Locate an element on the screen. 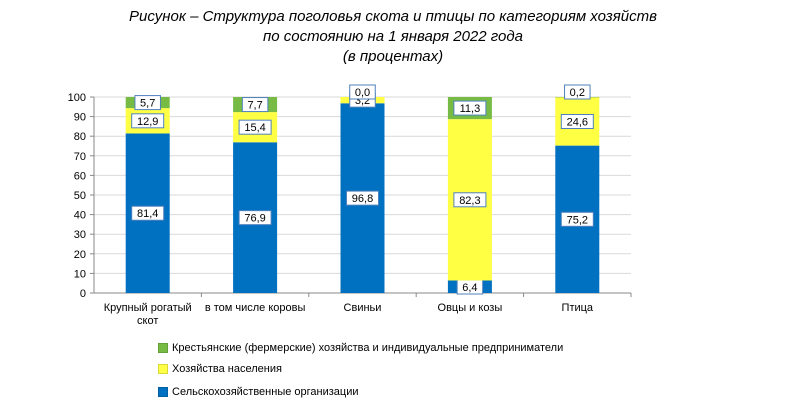 The height and width of the screenshot is (414, 786). legend-label-household: Хозяйства населения is located at coordinates (227, 369).